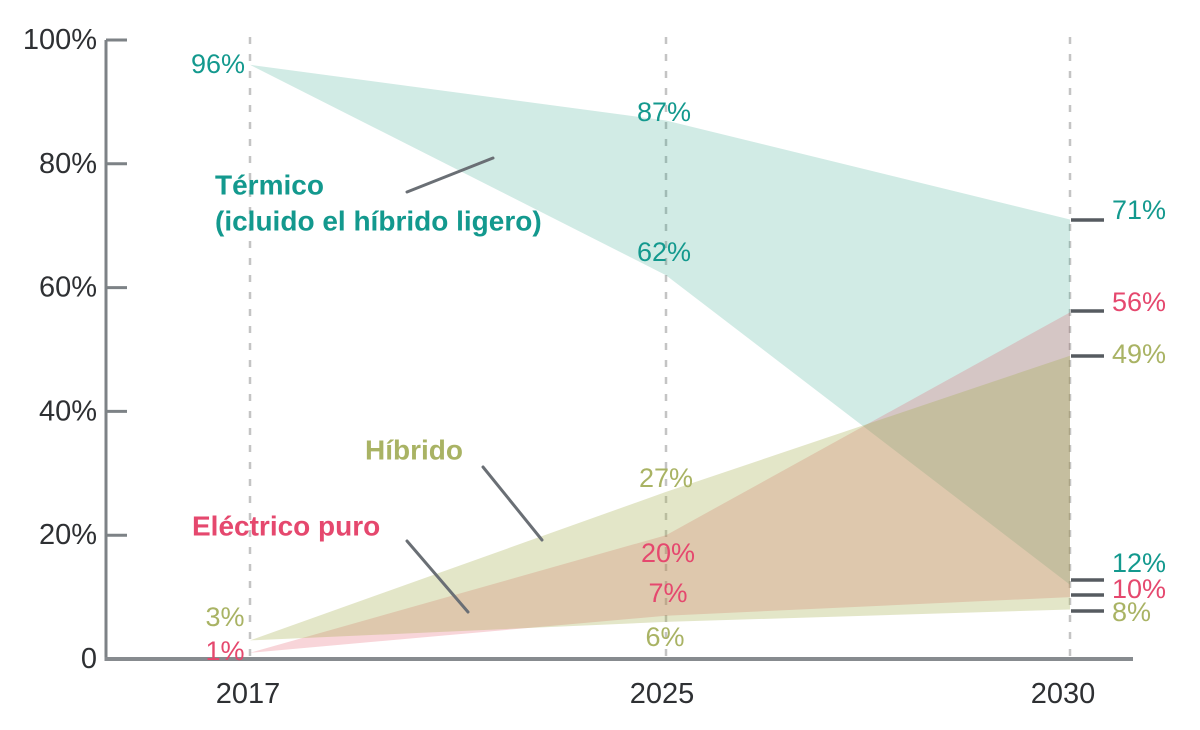 Image resolution: width=1200 pixels, height=730 pixels. What do you see at coordinates (378, 221) in the screenshot?
I see `termico-legend-label: (icluido el híbrido ligero)` at bounding box center [378, 221].